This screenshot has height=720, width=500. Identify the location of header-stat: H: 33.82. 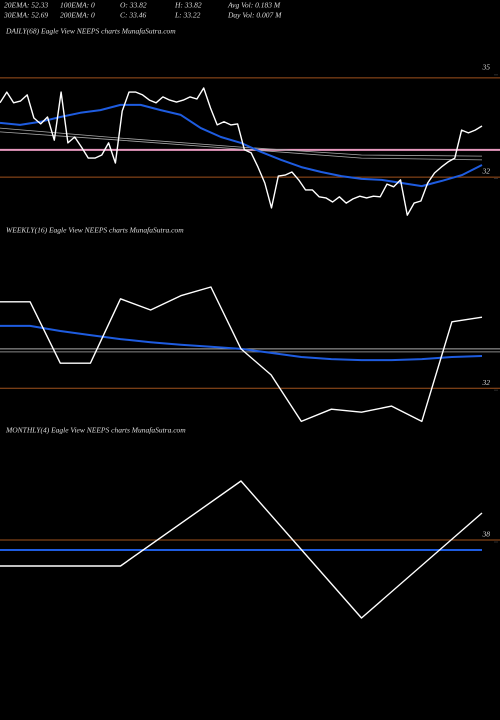
(188, 5).